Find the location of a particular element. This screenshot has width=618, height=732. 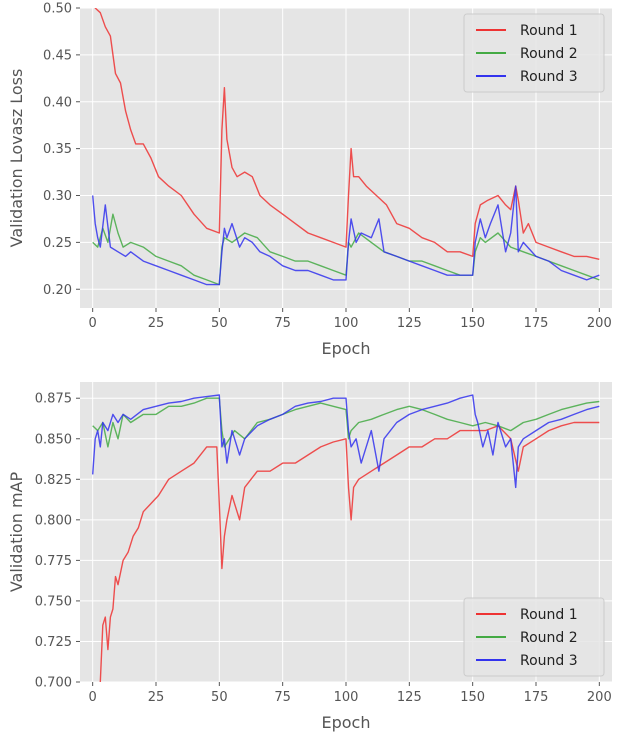

y-tick-label: 0.775 is located at coordinates (53, 561).